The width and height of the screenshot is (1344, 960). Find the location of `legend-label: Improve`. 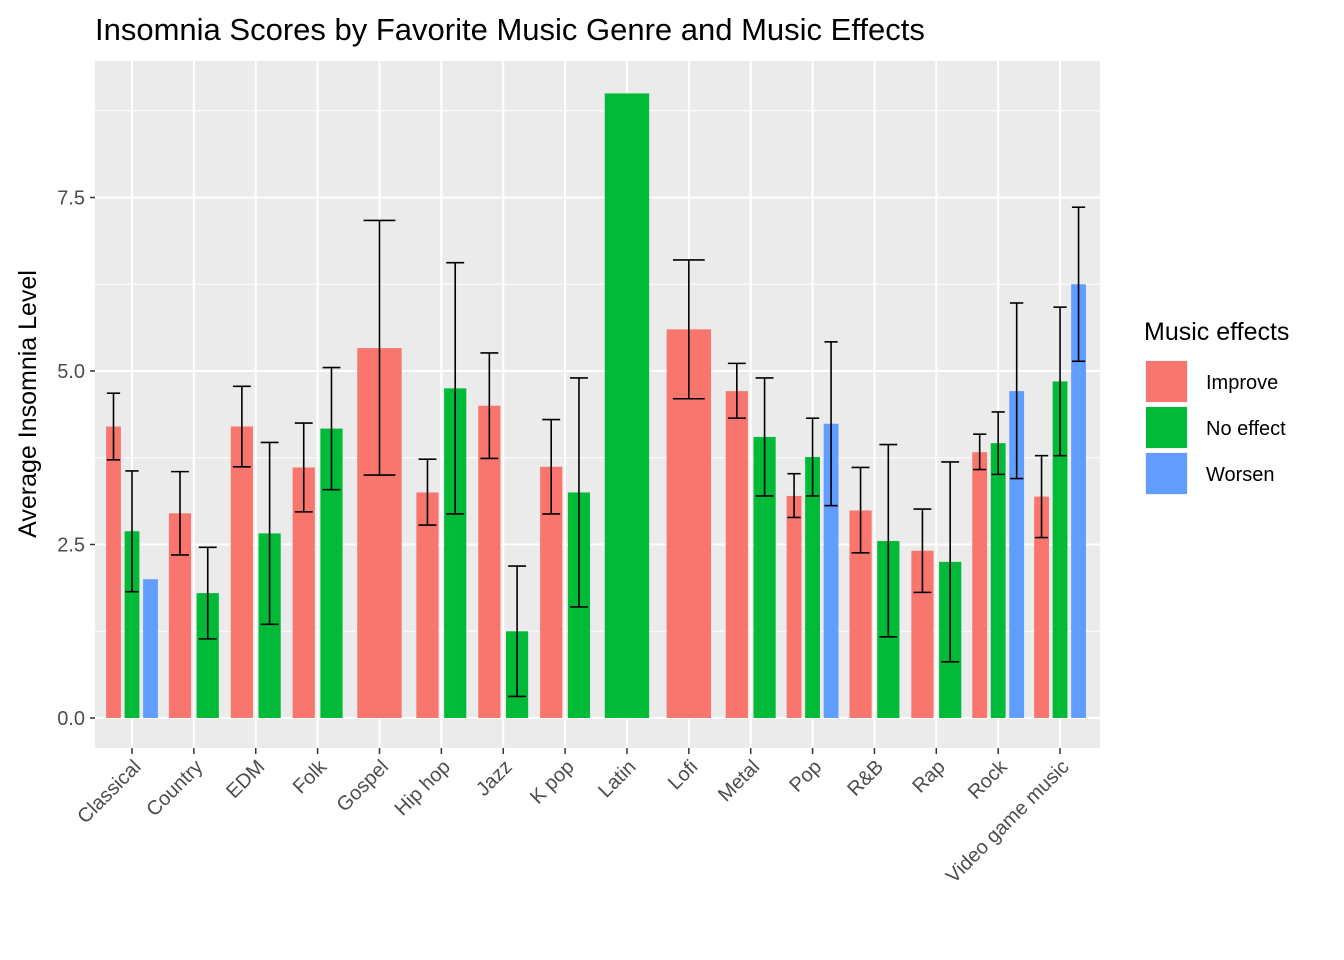

legend-label: Improve is located at coordinates (1242, 383).